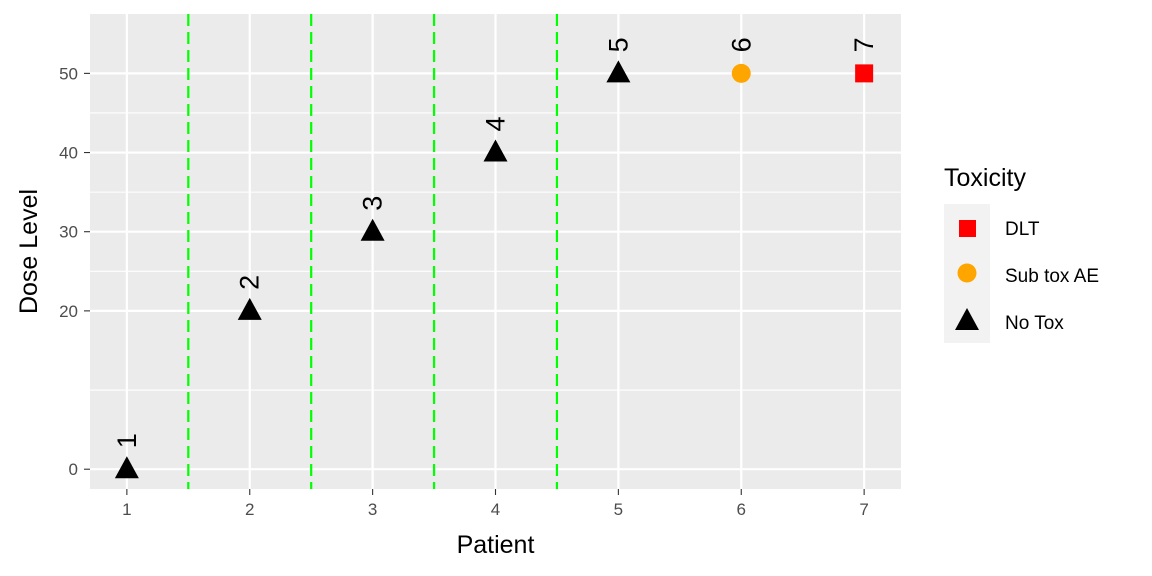 Image resolution: width=1152 pixels, height=576 pixels. Describe the element at coordinates (967, 273) in the screenshot. I see `legend-key-sub-tox-ae` at that location.